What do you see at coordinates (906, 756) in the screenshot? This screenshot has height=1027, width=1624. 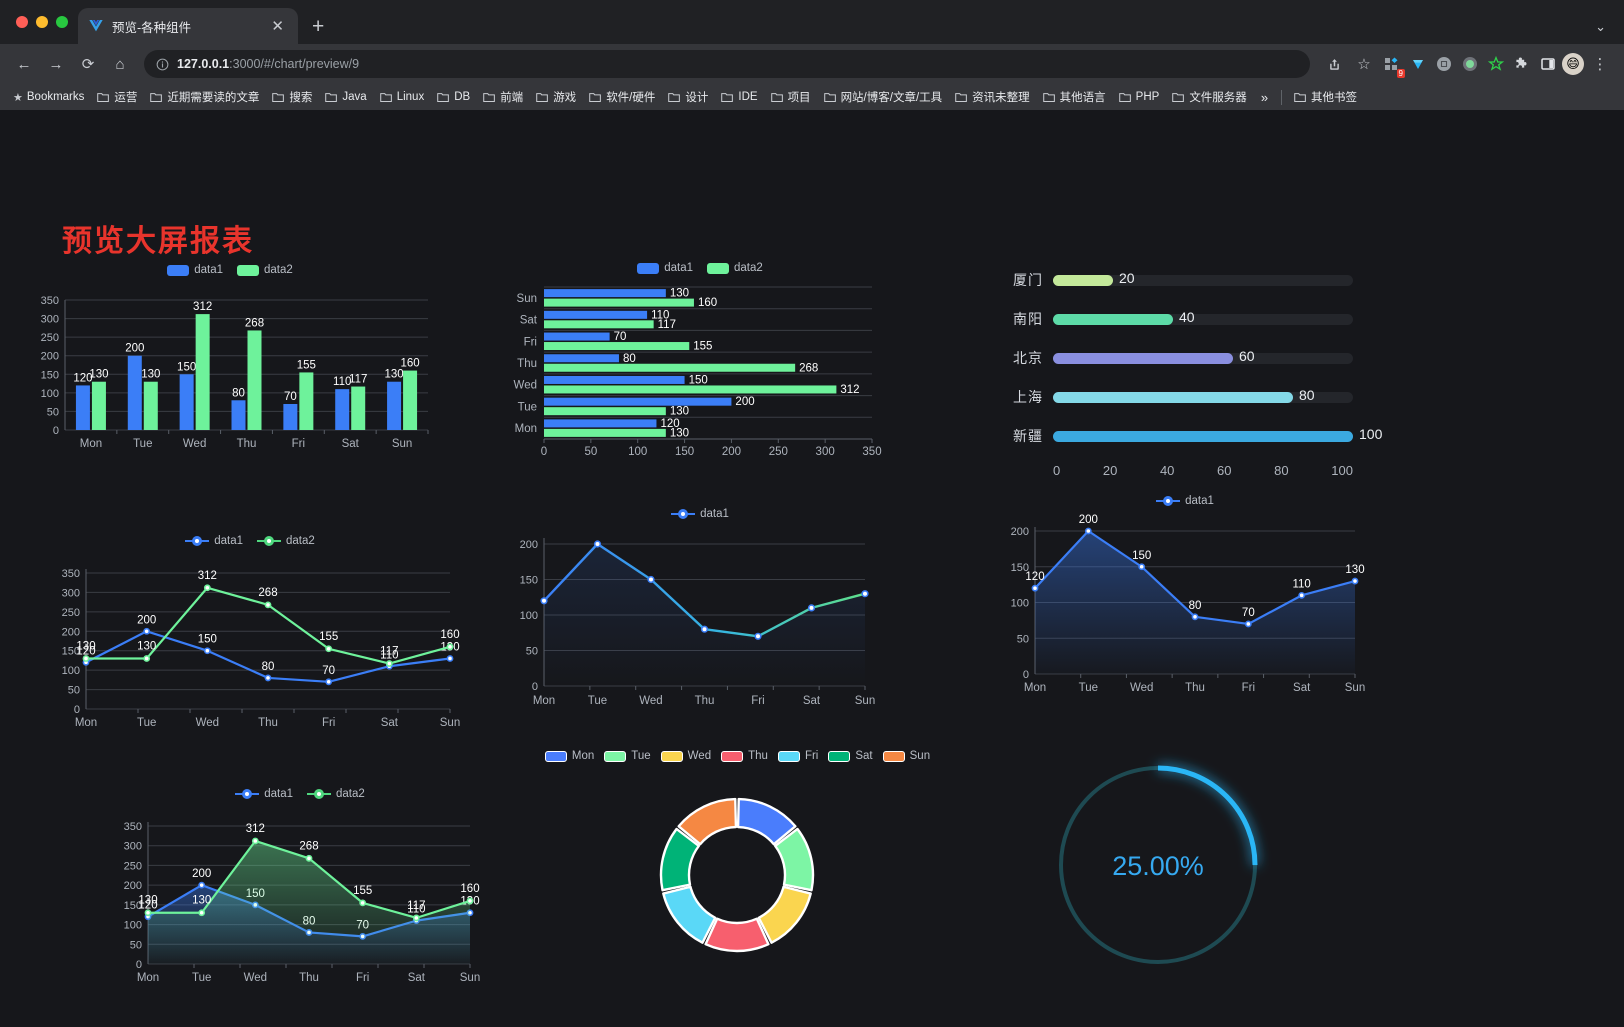 I see `legend-item-sun: Sun` at bounding box center [906, 756].